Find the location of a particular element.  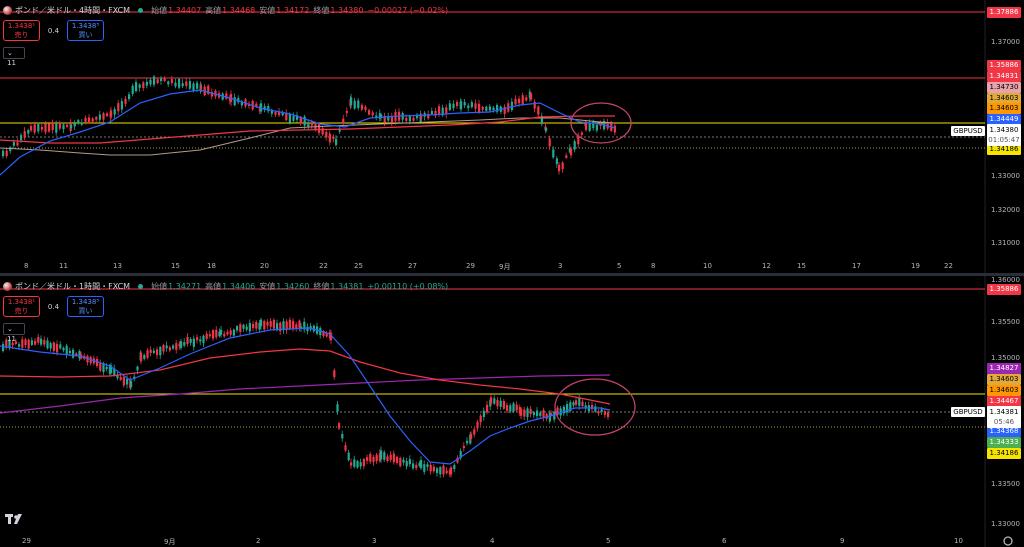

top-x-tick: 3 is located at coordinates (560, 266).